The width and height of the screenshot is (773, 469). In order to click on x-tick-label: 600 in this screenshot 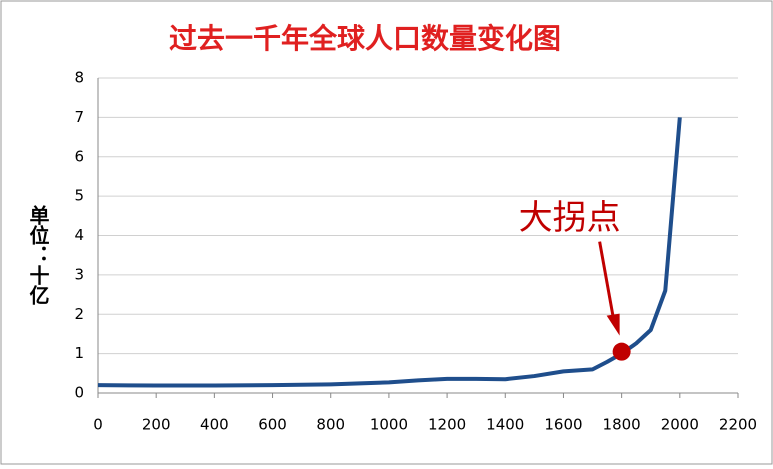, I will do `click(272, 425)`.